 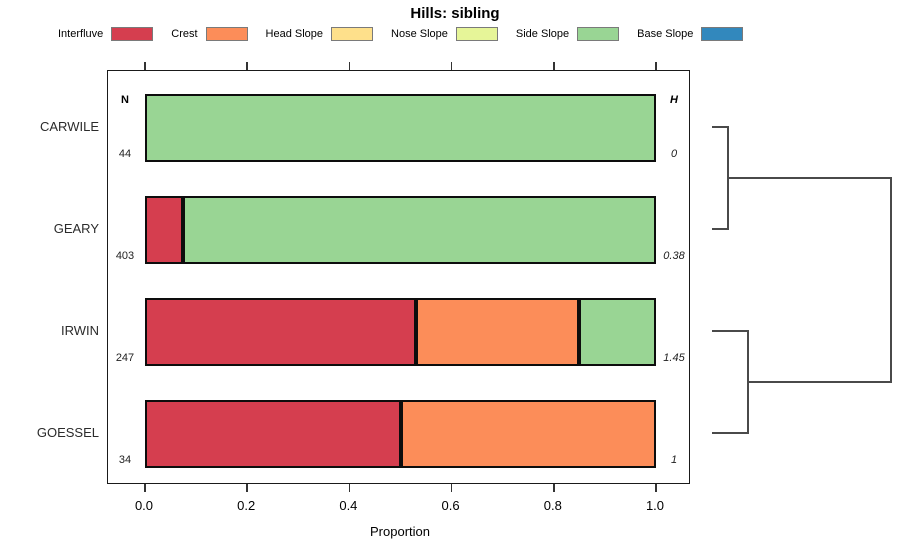 I want to click on legend-item-interfluve: Interfluve, so click(x=106, y=34).